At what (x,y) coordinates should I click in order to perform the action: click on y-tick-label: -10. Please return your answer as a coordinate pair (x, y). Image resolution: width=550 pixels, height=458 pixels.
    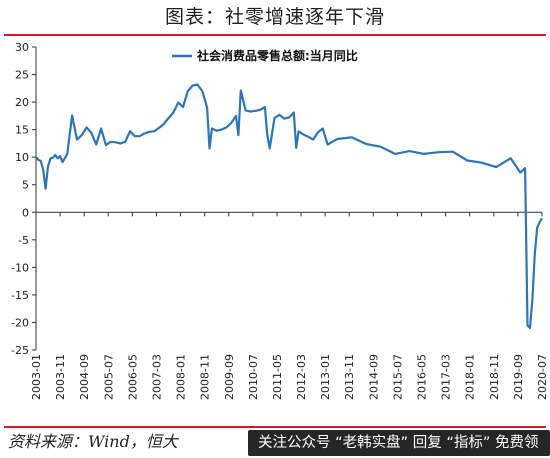
    Looking at the image, I should click on (20, 267).